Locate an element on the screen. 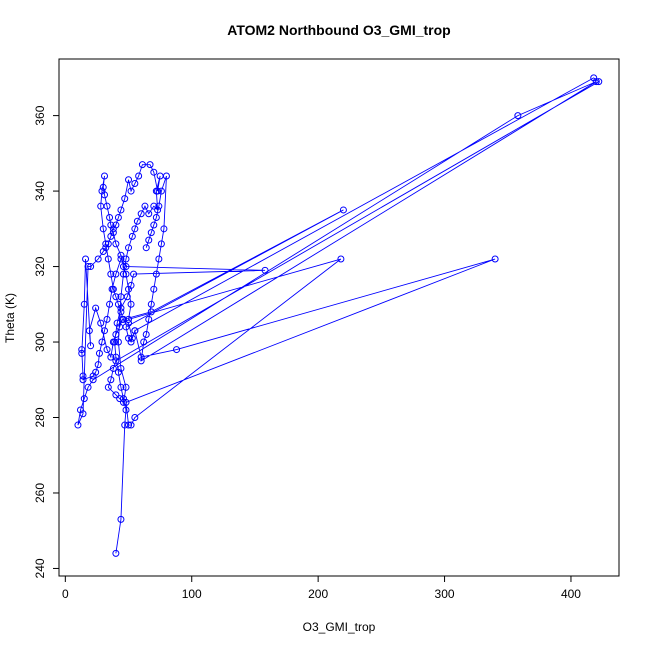 The height and width of the screenshot is (650, 650). y-tick-label: 340 is located at coordinates (40, 191).